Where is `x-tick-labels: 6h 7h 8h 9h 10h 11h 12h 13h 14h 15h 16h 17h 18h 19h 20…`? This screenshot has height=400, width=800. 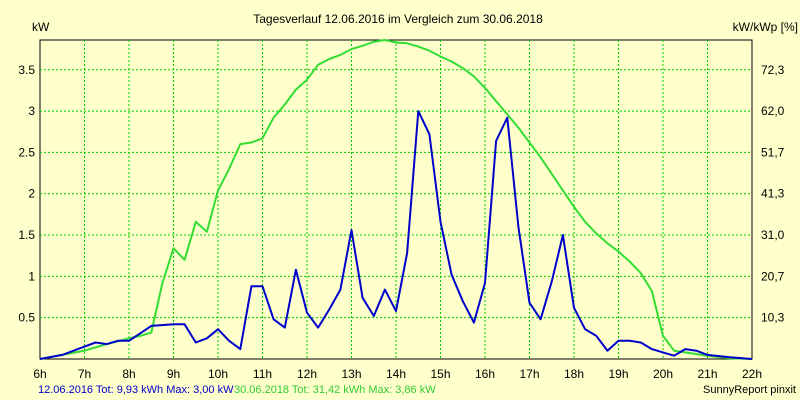
x-tick-labels: 6h 7h 8h 9h 10h 11h 12h 13h 14h 15h 16h 17h 18h 19h 20… is located at coordinates (397, 374).